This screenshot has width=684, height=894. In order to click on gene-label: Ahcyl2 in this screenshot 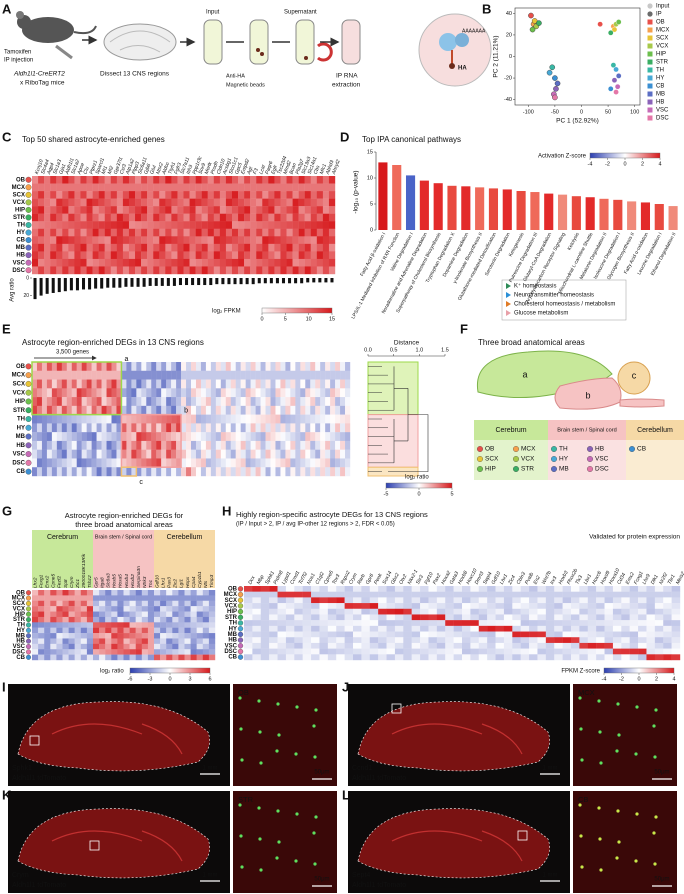, I will do `click(336, 167)`.